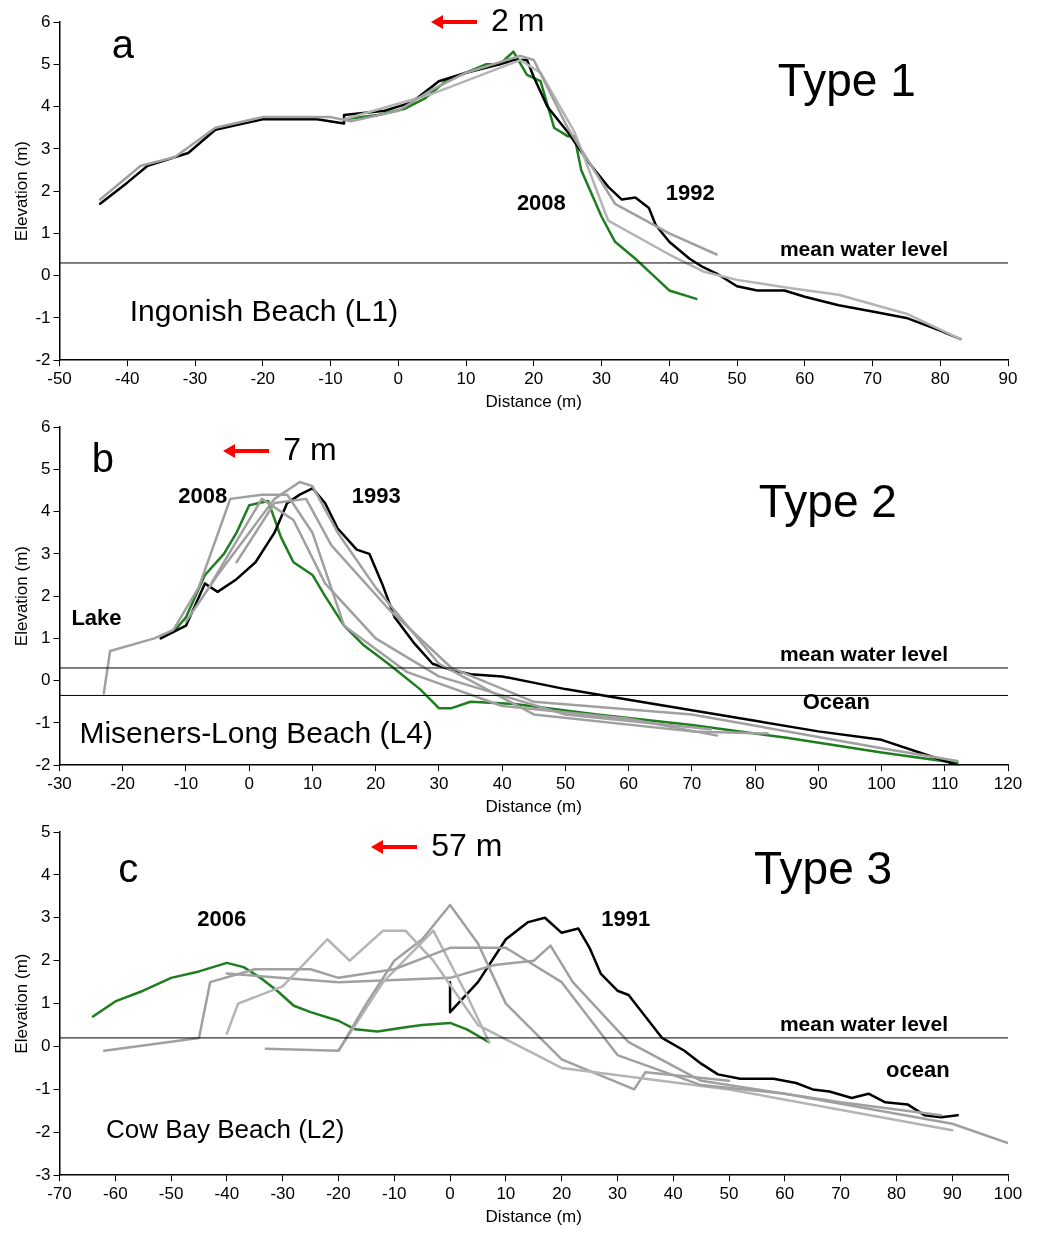  I want to click on annotation: Lake, so click(96, 618).